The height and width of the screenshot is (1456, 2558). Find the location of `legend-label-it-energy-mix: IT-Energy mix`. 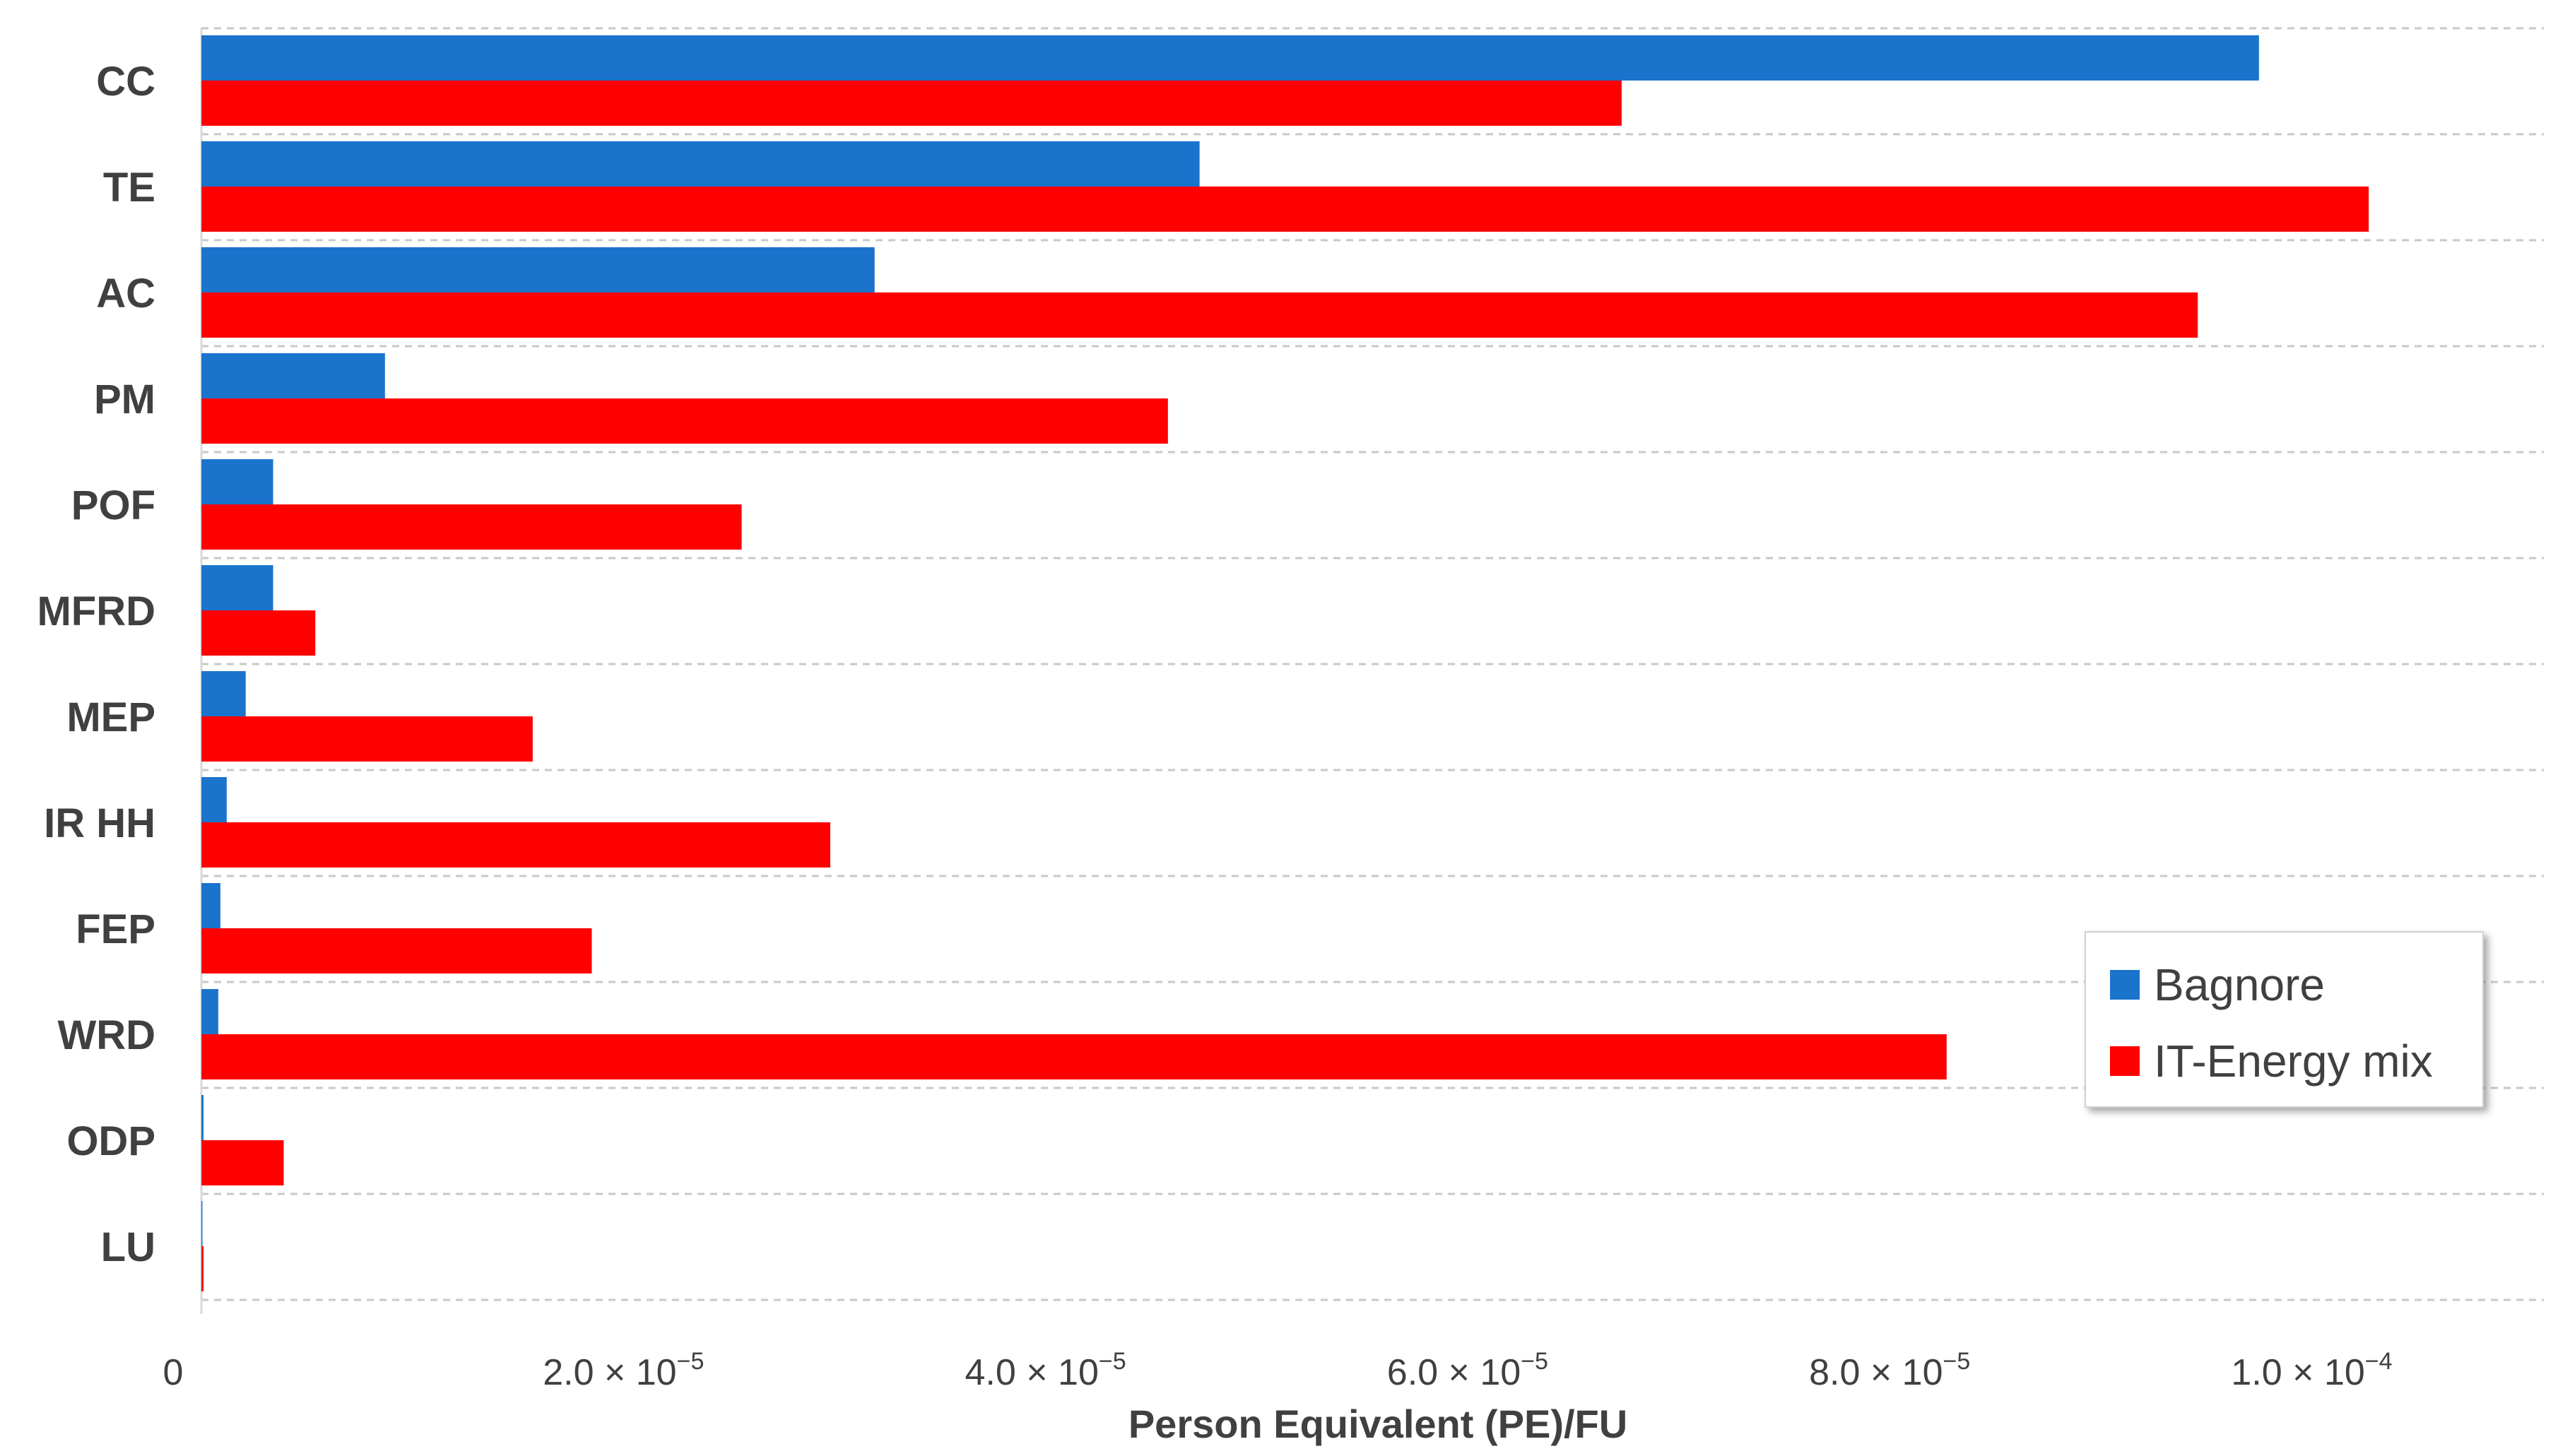

legend-label-it-energy-mix: IT-Energy mix is located at coordinates (2293, 1061).